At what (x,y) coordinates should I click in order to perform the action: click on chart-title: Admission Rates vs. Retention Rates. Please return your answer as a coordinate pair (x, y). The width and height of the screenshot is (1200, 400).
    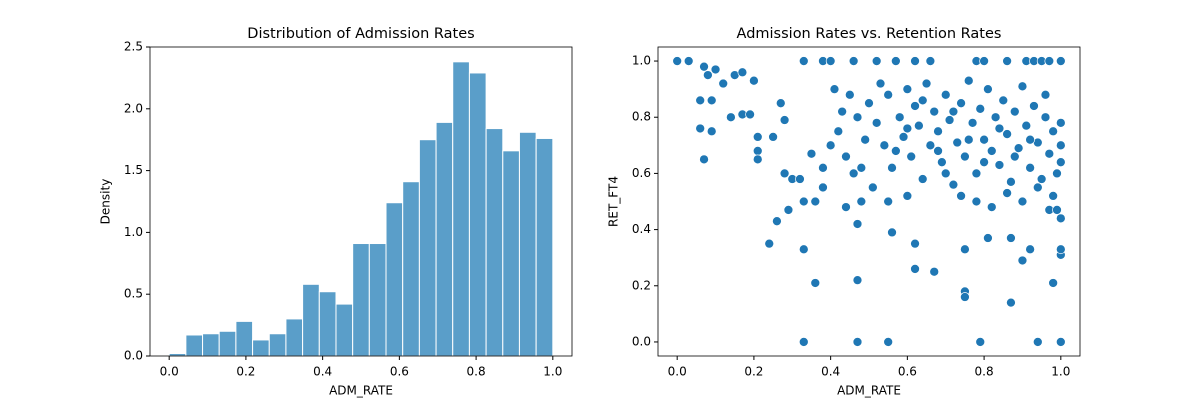
    Looking at the image, I should click on (869, 34).